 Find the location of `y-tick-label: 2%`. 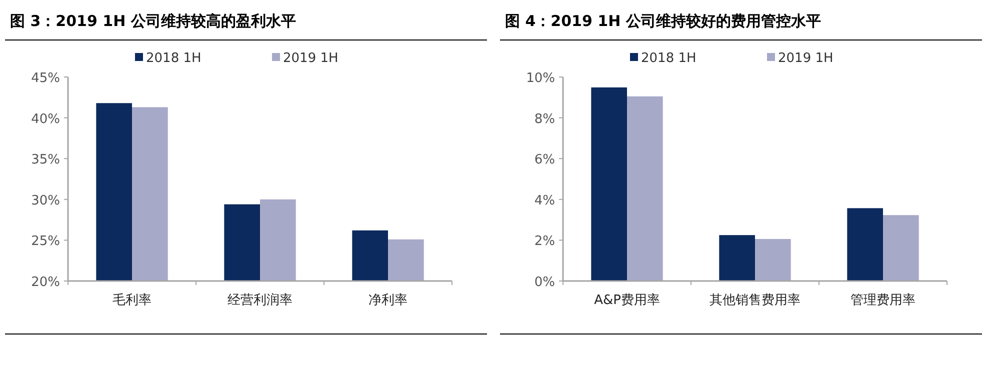

y-tick-label: 2% is located at coordinates (544, 242).